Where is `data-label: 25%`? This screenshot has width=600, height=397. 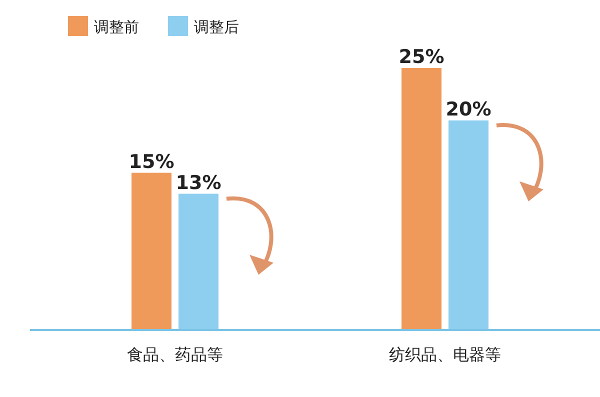 data-label: 25% is located at coordinates (421, 57).